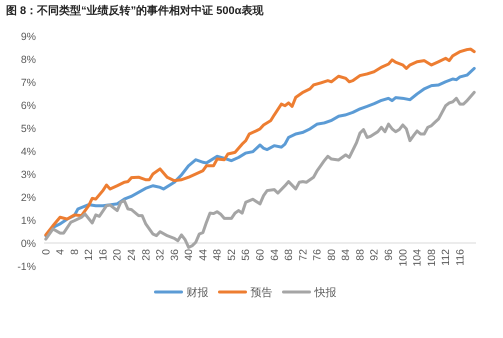 This screenshot has height=338, width=503. I want to click on x-tick-label: 80, so click(332, 254).